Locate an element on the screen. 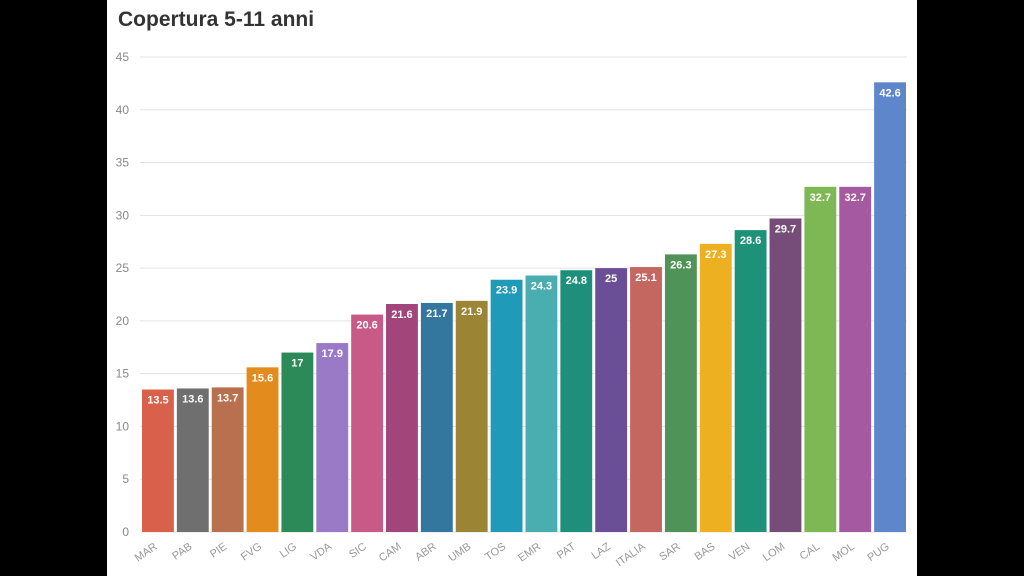 Image resolution: width=1024 pixels, height=576 pixels. bar-laz is located at coordinates (611, 400).